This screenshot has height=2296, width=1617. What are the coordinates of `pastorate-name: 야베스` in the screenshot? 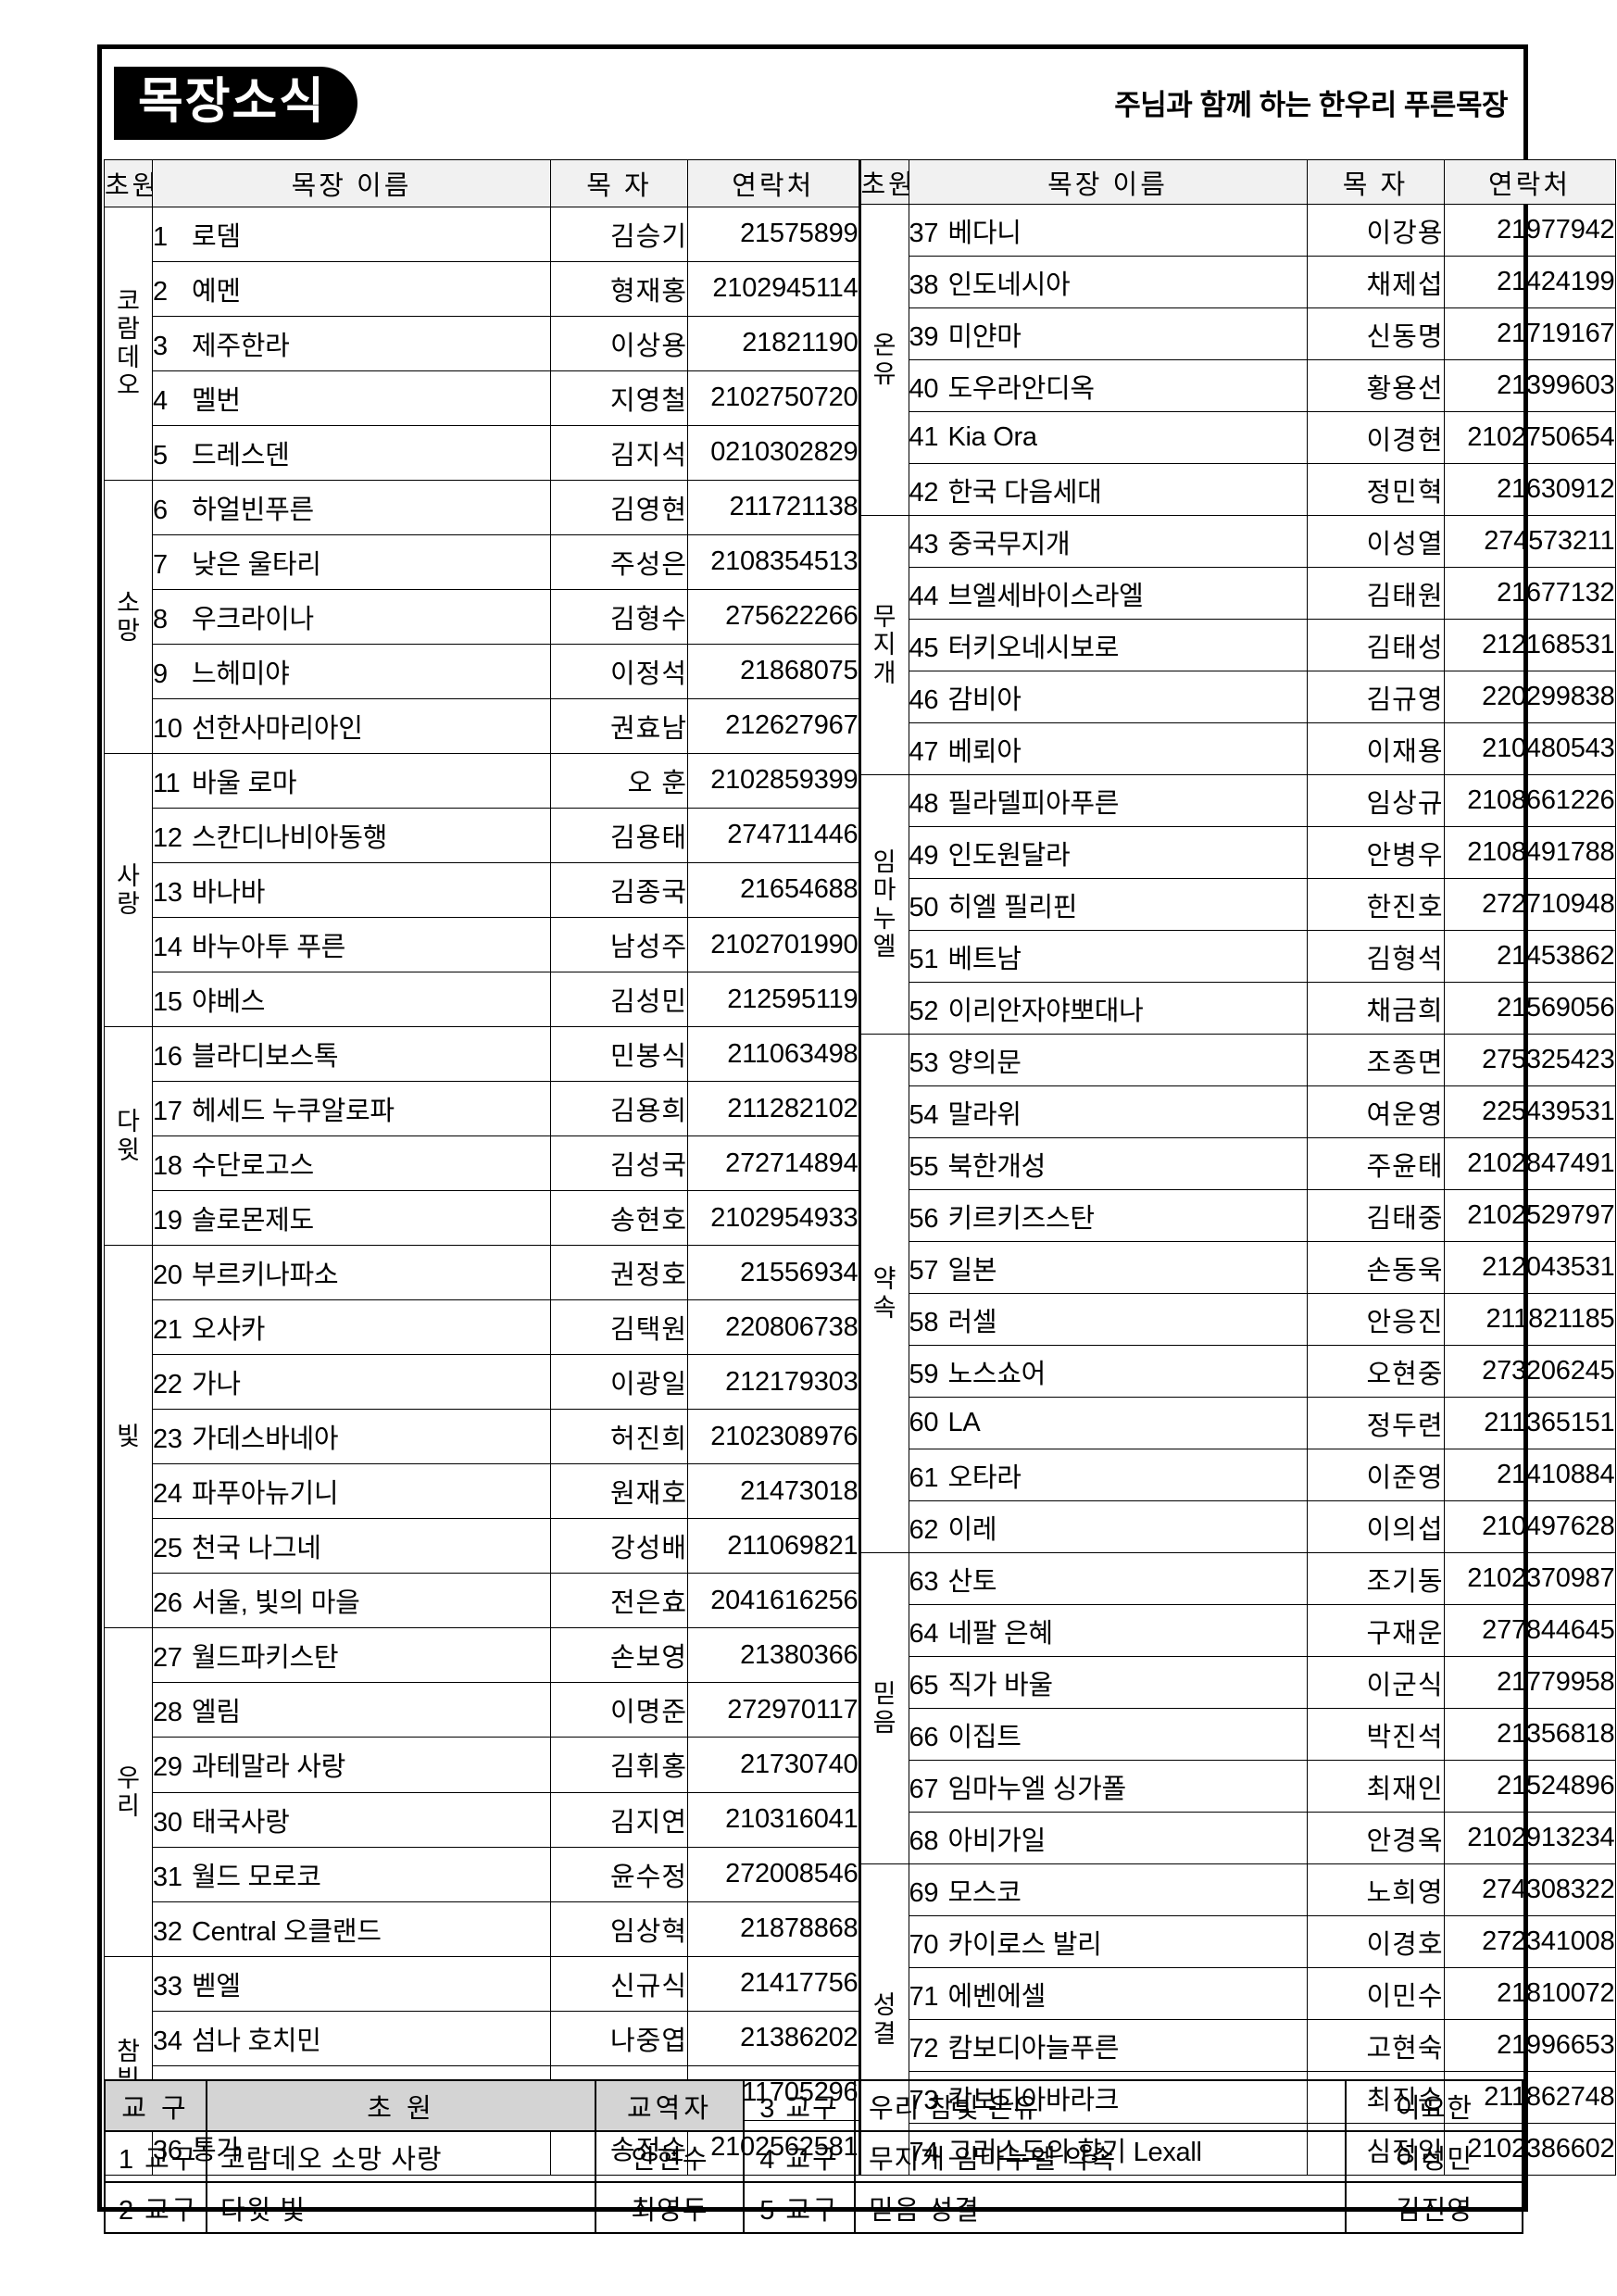 It's located at (229, 1002).